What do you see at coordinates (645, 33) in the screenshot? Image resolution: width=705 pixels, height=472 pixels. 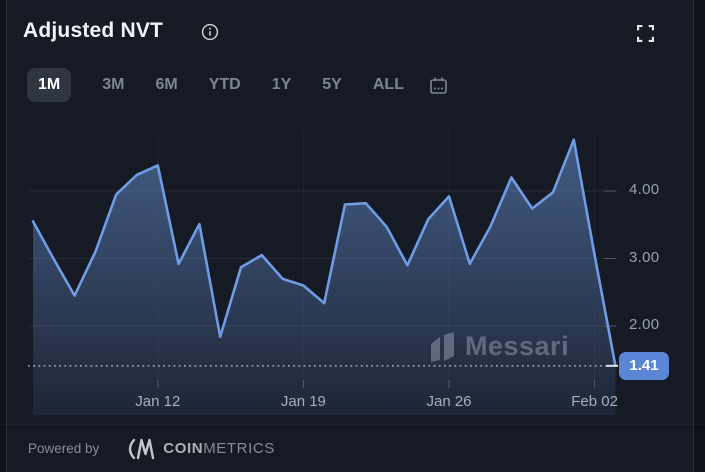 I see `fullscreen-icon` at bounding box center [645, 33].